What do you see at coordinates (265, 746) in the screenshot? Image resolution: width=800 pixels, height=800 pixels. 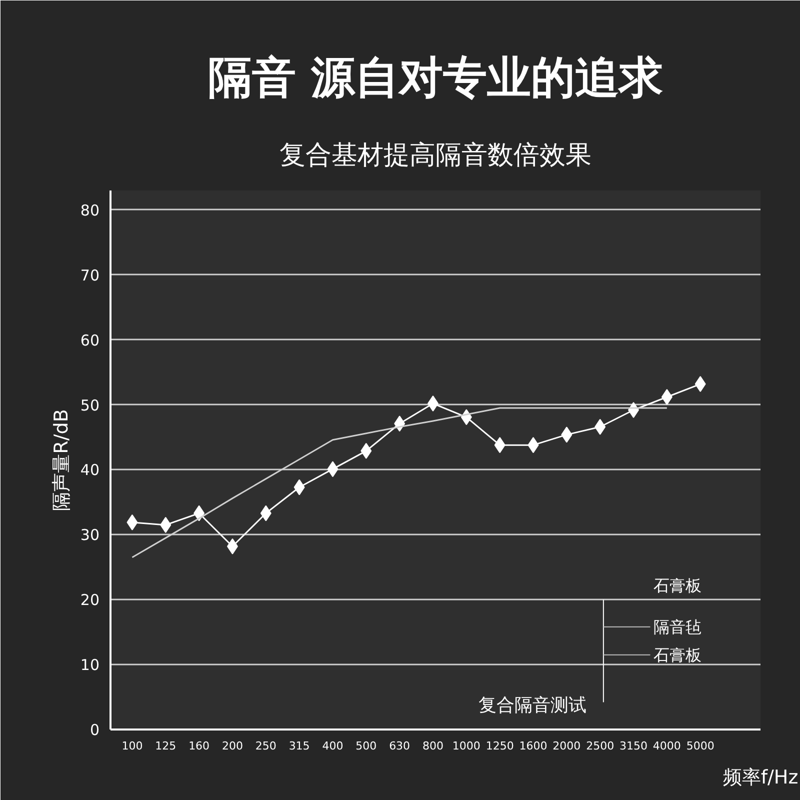 I see `x-tick-label: 250` at bounding box center [265, 746].